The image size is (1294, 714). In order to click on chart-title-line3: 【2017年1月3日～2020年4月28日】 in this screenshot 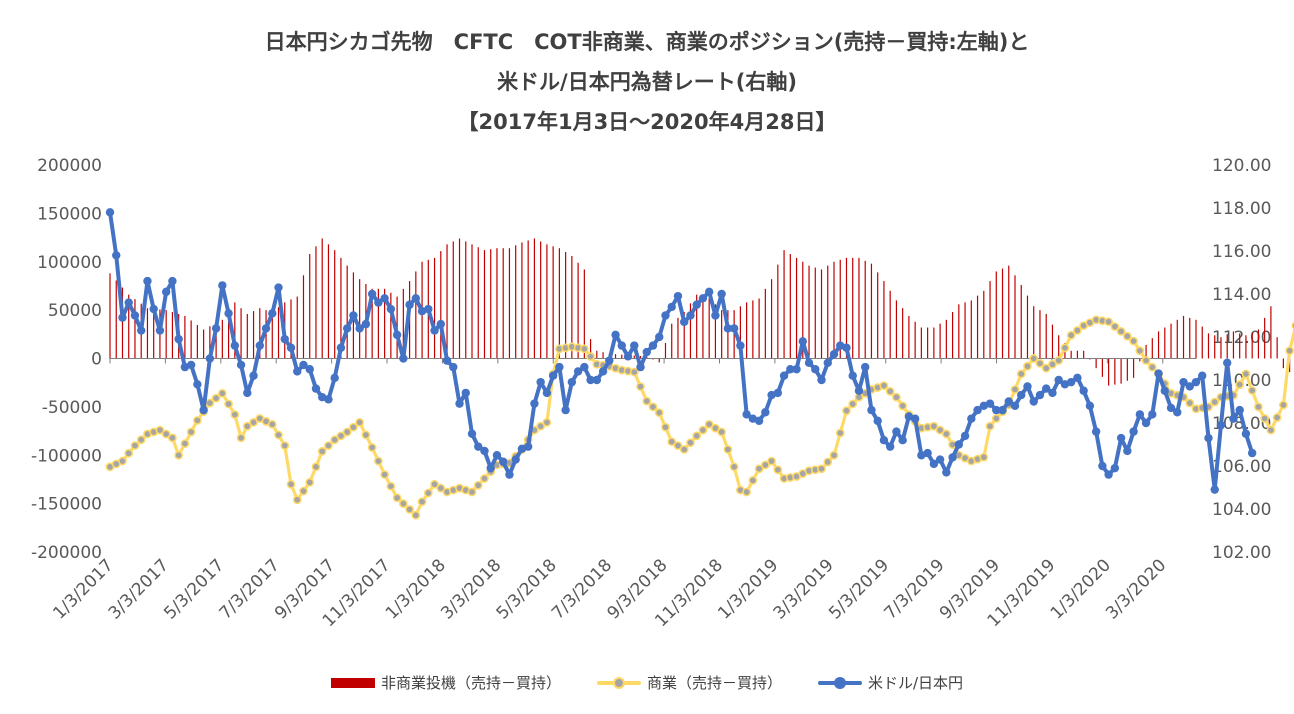, I will do `click(647, 122)`.